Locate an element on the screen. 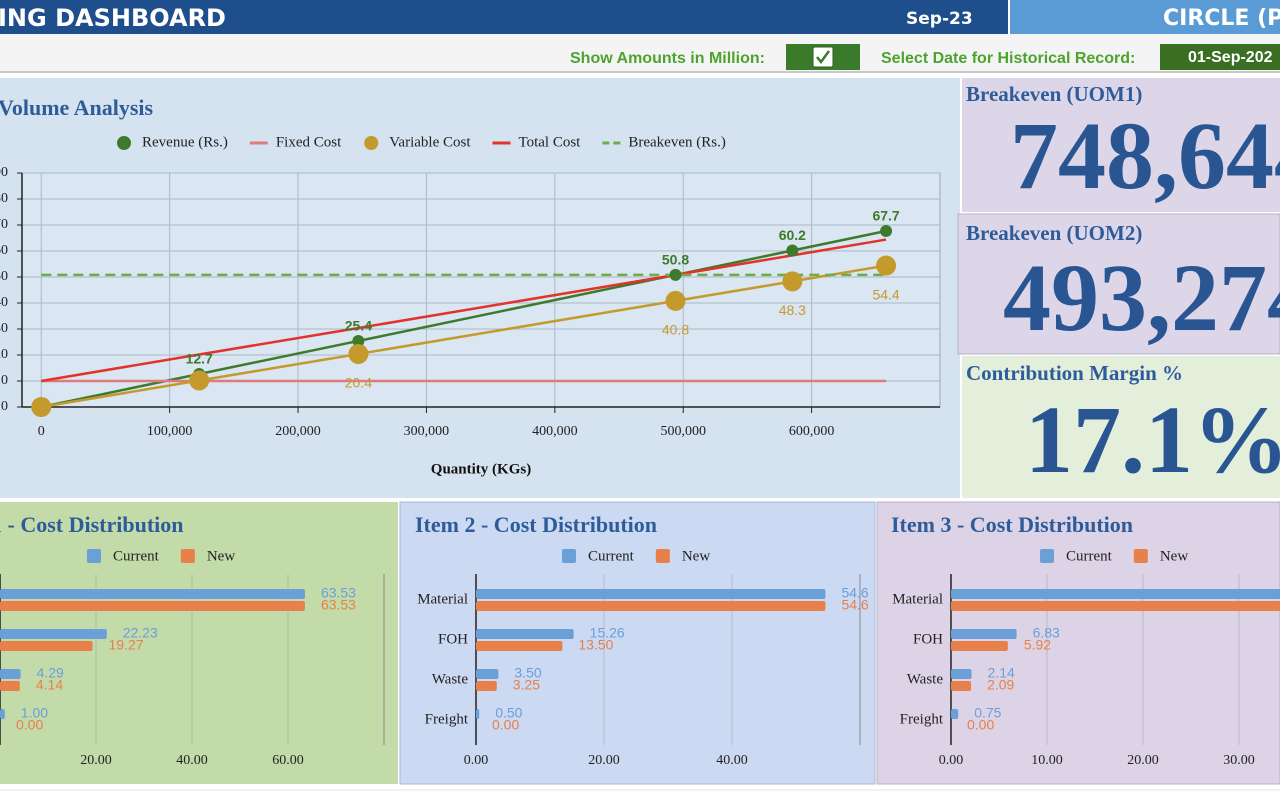 The image size is (1280, 801). x-tick-label: 0.00 is located at coordinates (951, 760).